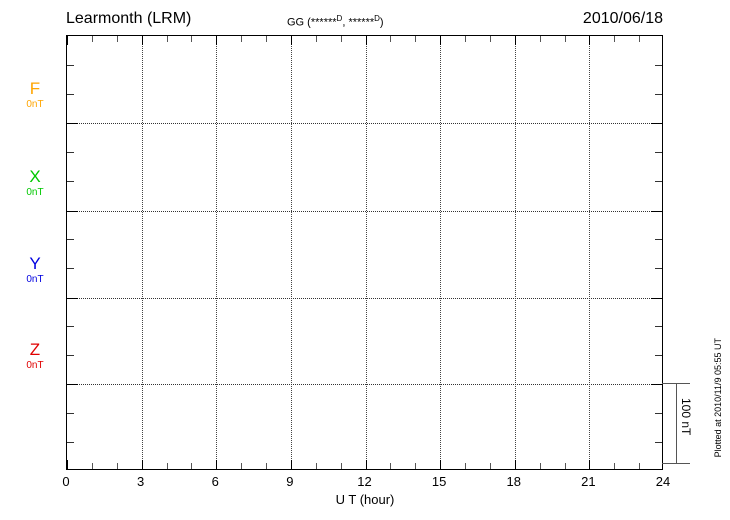 This screenshot has width=730, height=520. Describe the element at coordinates (686, 417) in the screenshot. I see `scale-bar-label: 100 nT` at that location.